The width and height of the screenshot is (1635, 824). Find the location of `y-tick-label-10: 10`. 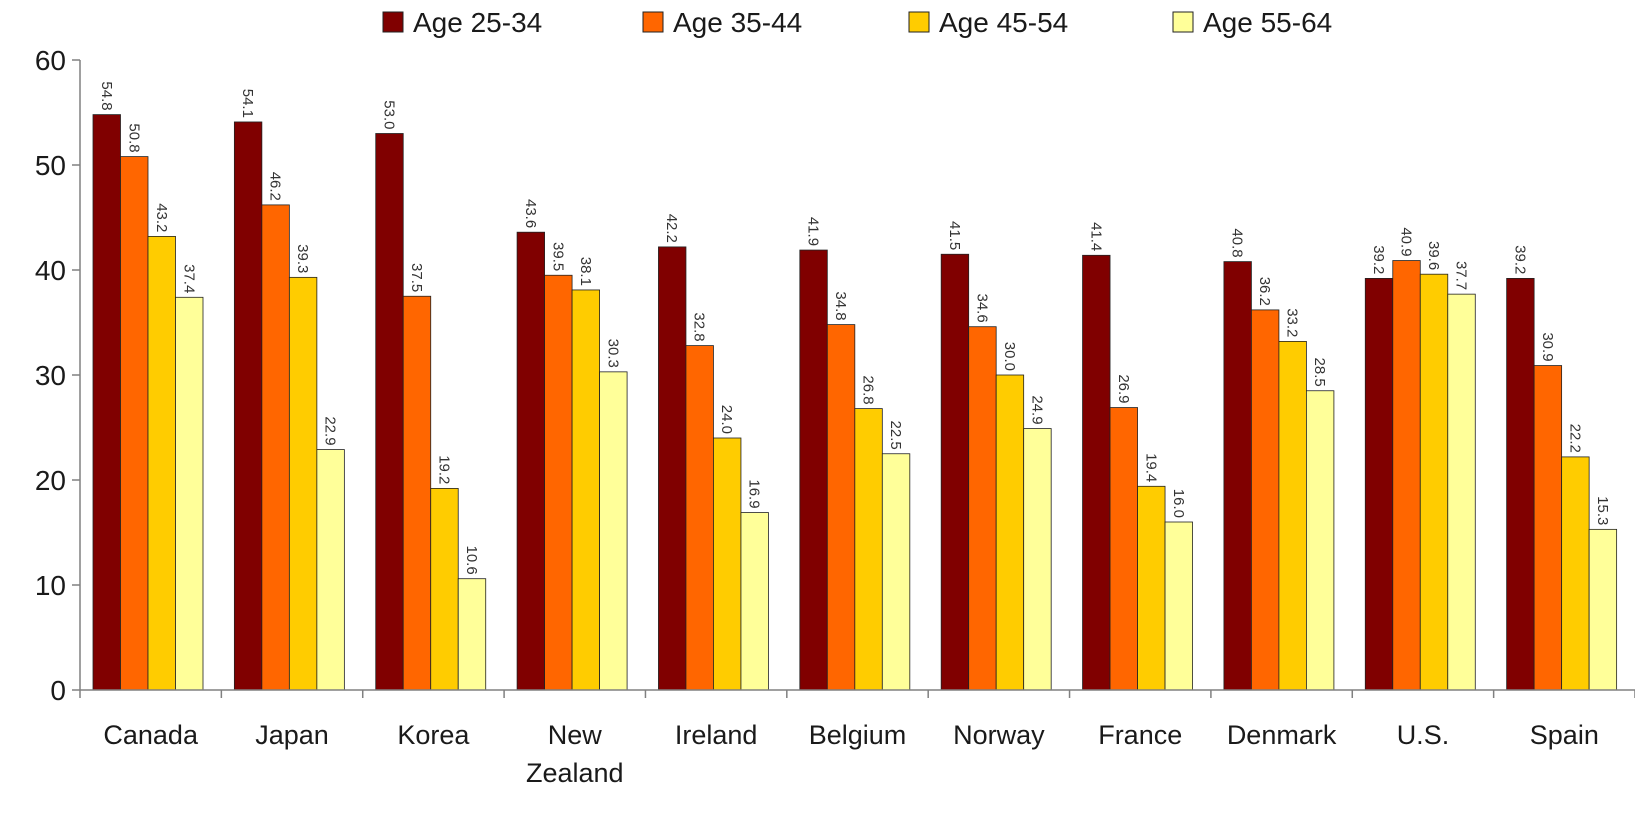

y-tick-label-10: 10 is located at coordinates (50, 585).